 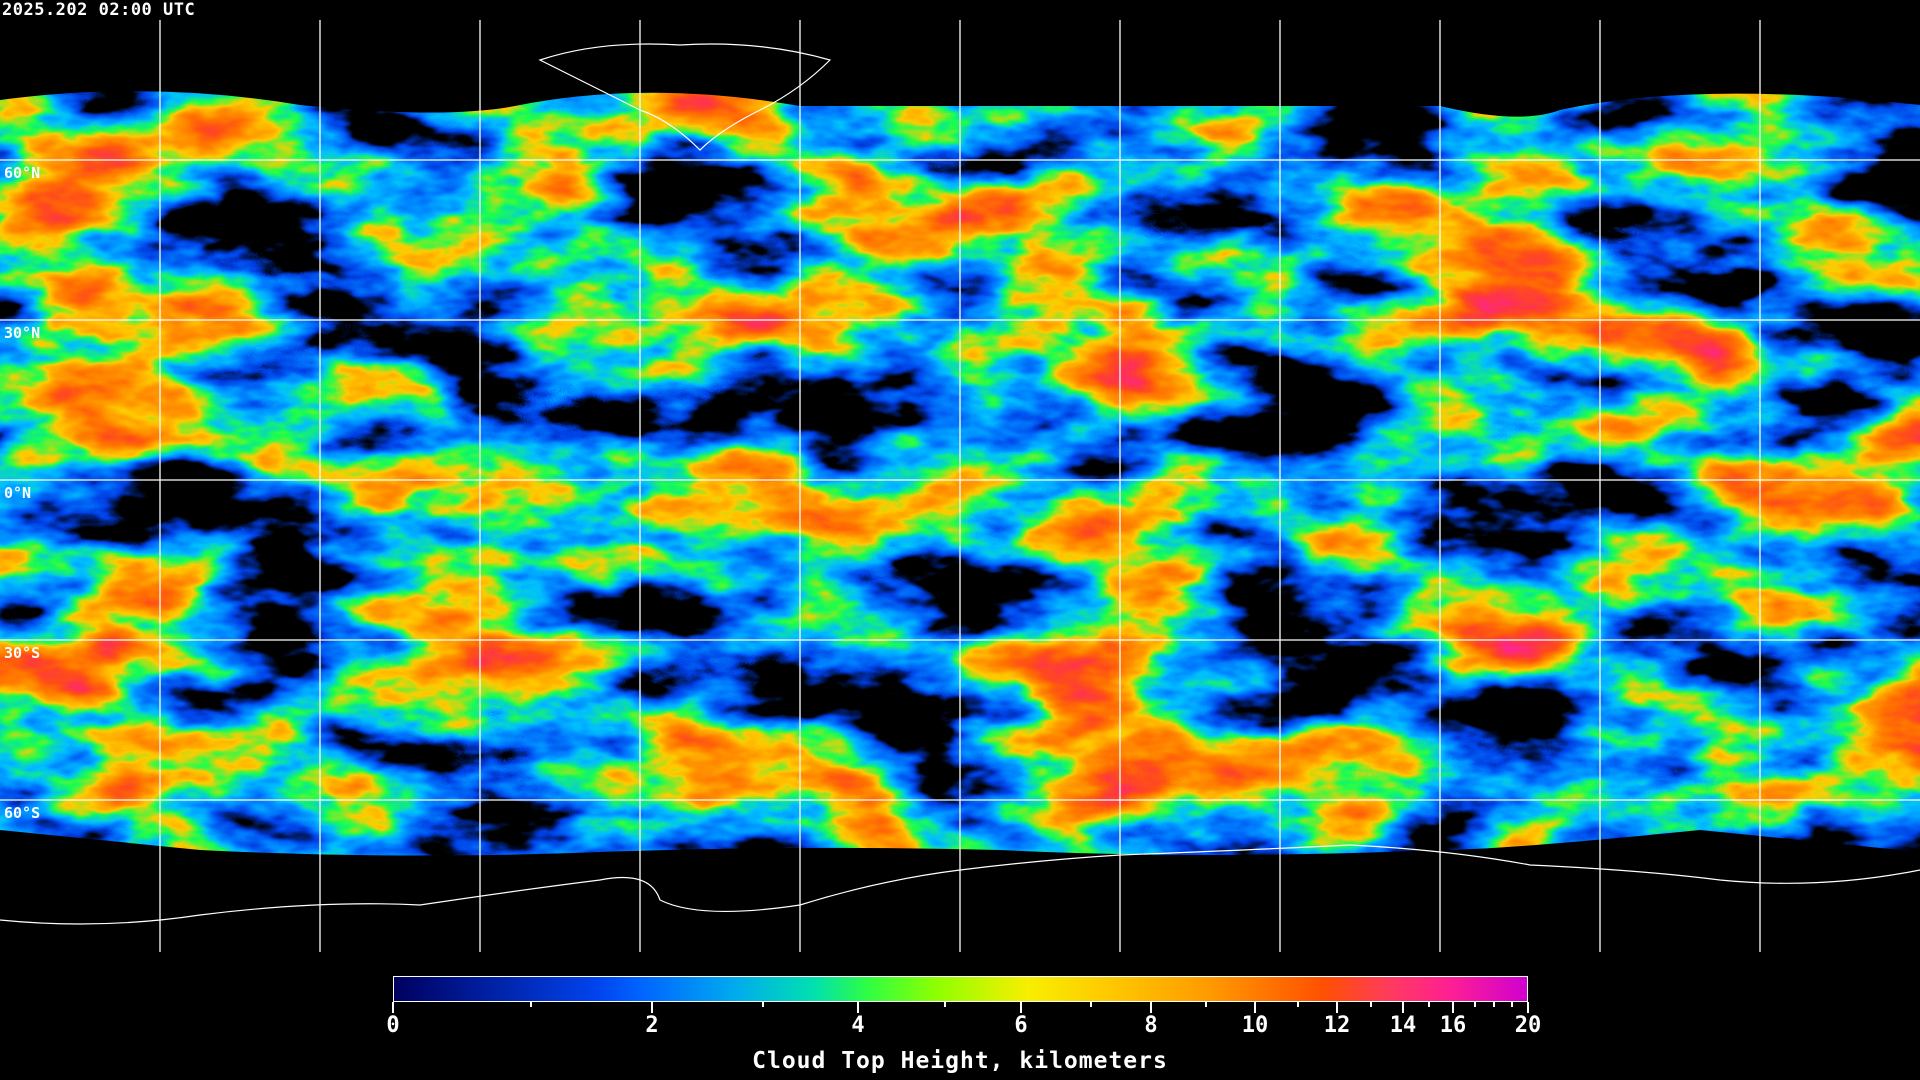 I want to click on tick-label: 12, so click(x=1337, y=1025).